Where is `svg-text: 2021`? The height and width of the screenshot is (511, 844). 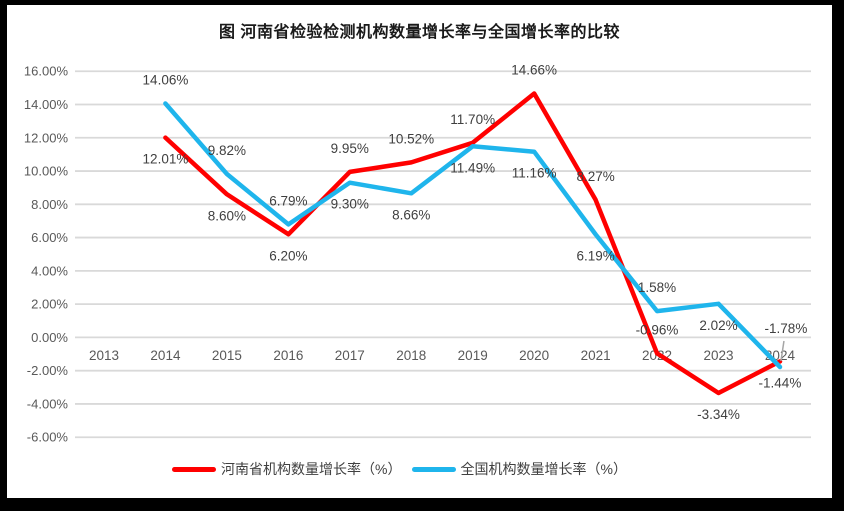
svg-text: 2021 is located at coordinates (596, 355).